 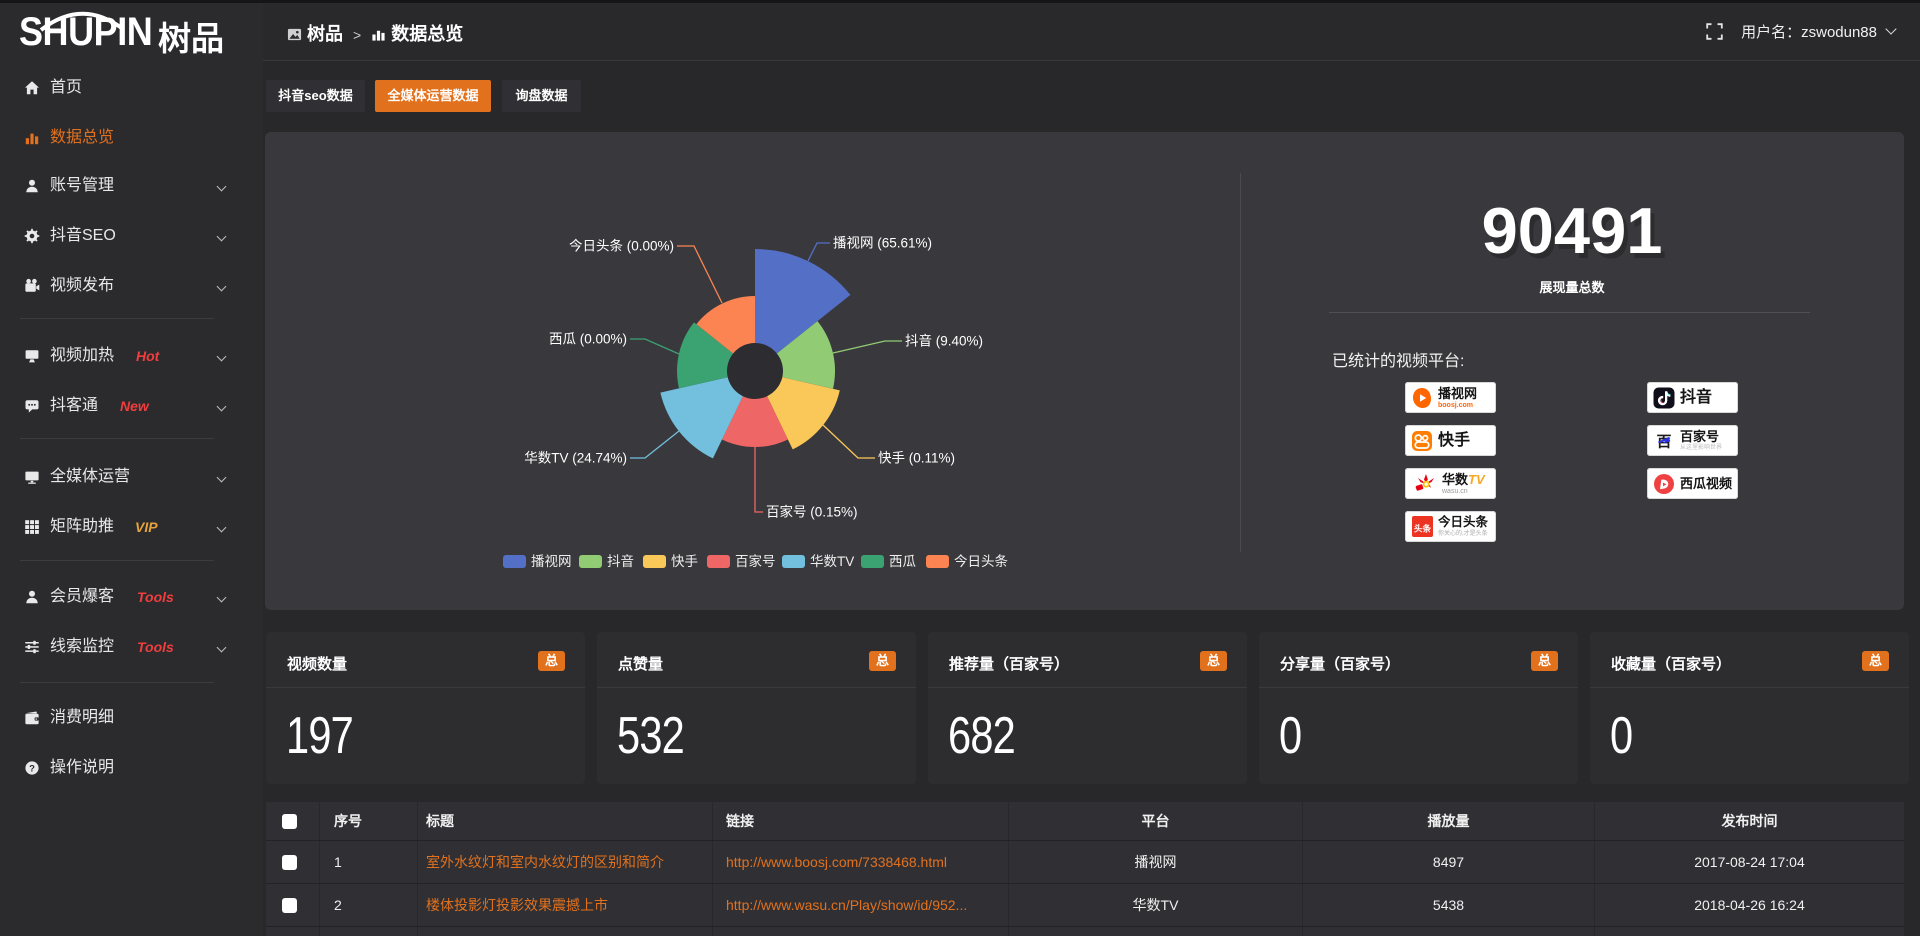 I want to click on svg-text: 播视网, so click(x=551, y=561).